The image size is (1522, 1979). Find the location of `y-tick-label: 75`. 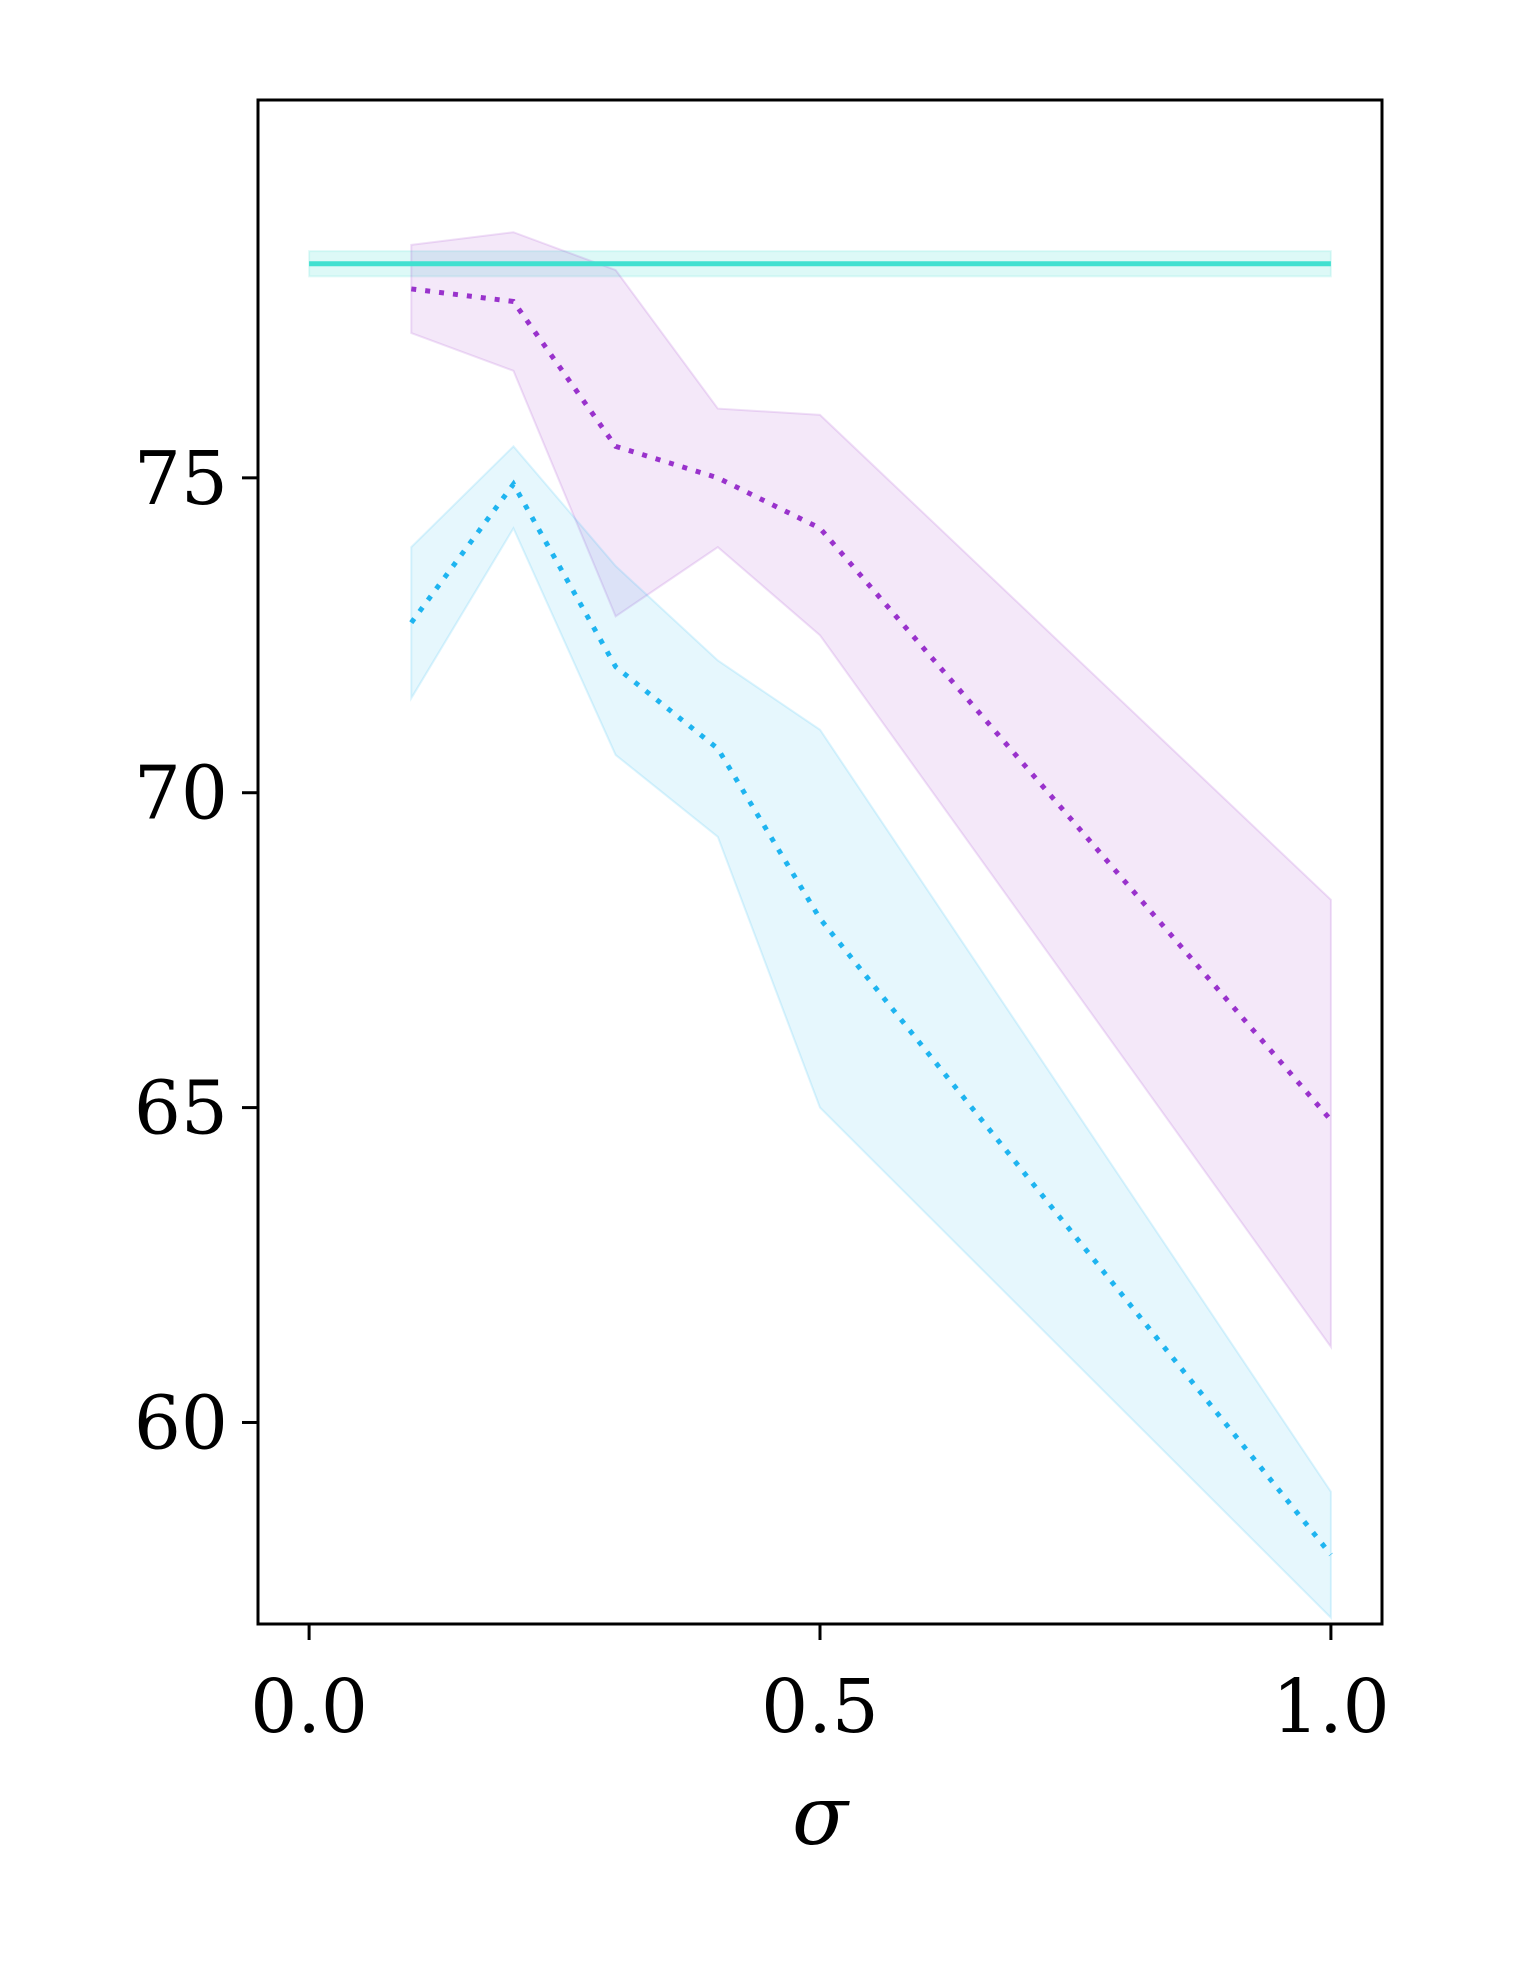

y-tick-label: 75 is located at coordinates (181, 479).